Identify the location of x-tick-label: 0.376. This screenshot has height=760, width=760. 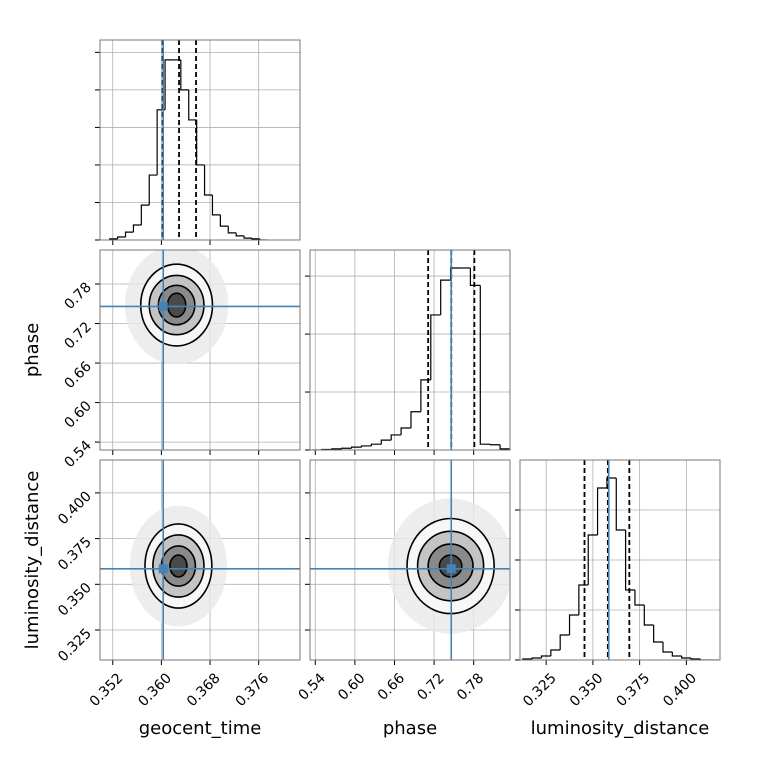
(253, 690).